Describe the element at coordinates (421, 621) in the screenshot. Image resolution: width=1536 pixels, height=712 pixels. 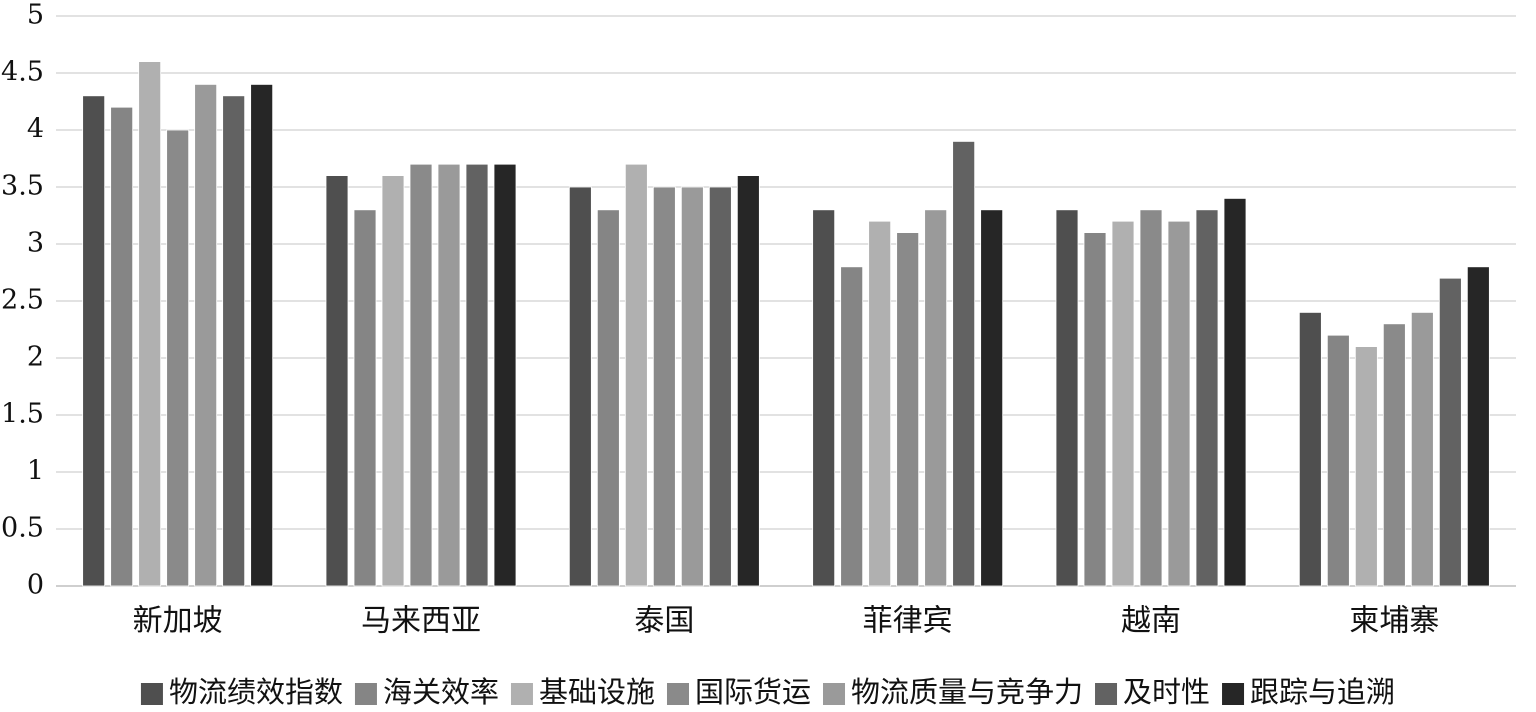
I see `x-category-label: 马来西亚` at that location.